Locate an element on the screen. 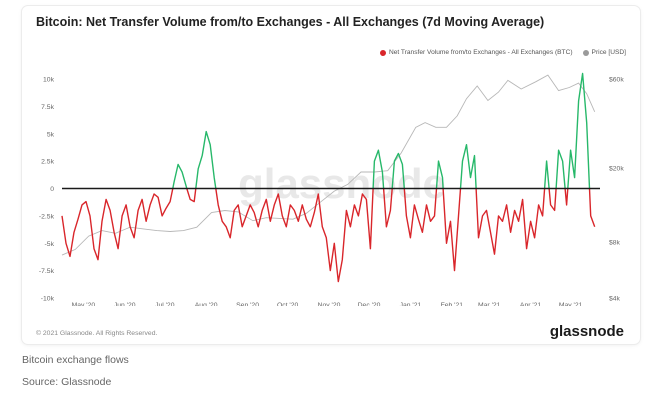  x-tick-label: Jan '21 is located at coordinates (411, 304).